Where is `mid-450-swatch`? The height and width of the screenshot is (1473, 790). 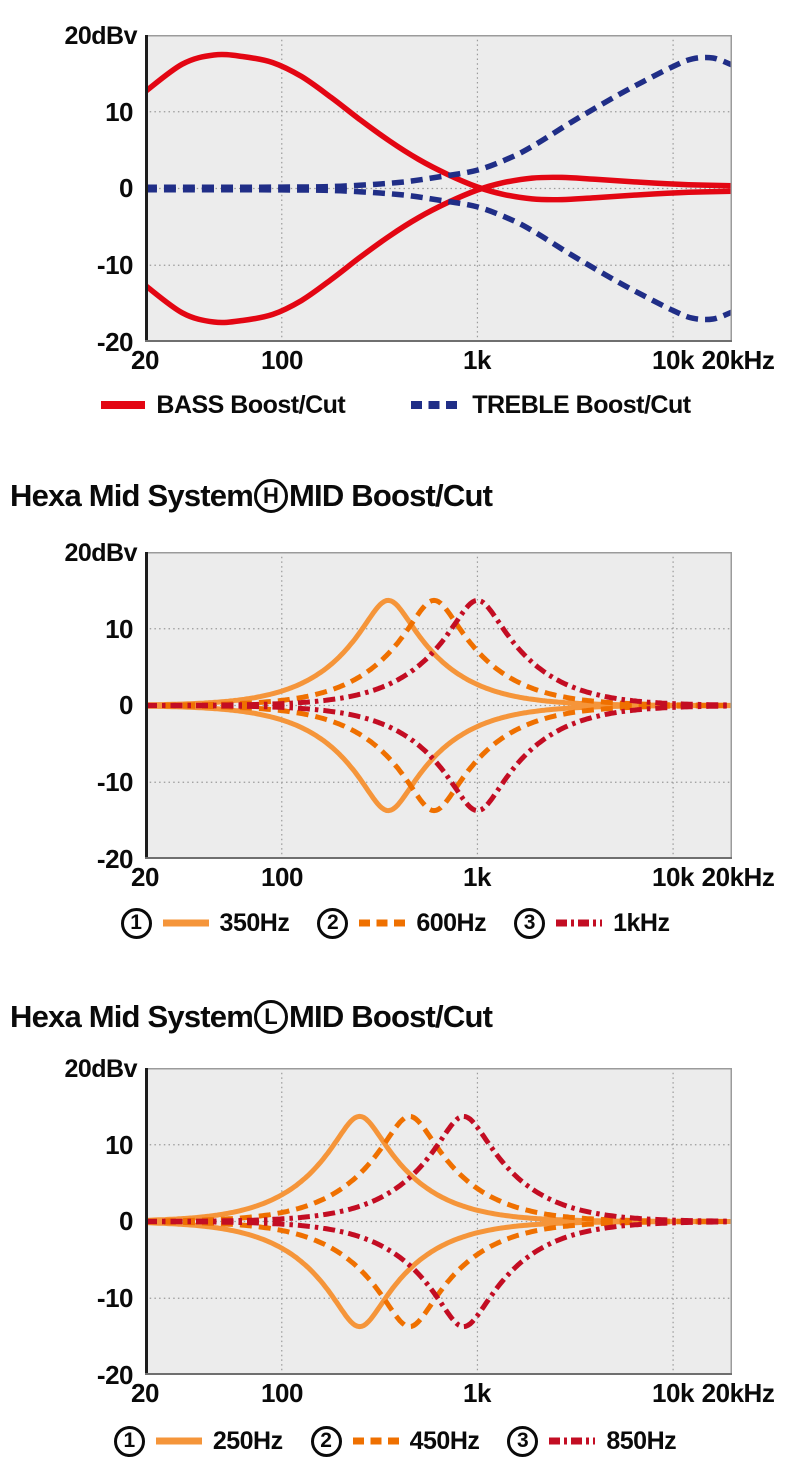
mid-450-swatch is located at coordinates (375, 1441).